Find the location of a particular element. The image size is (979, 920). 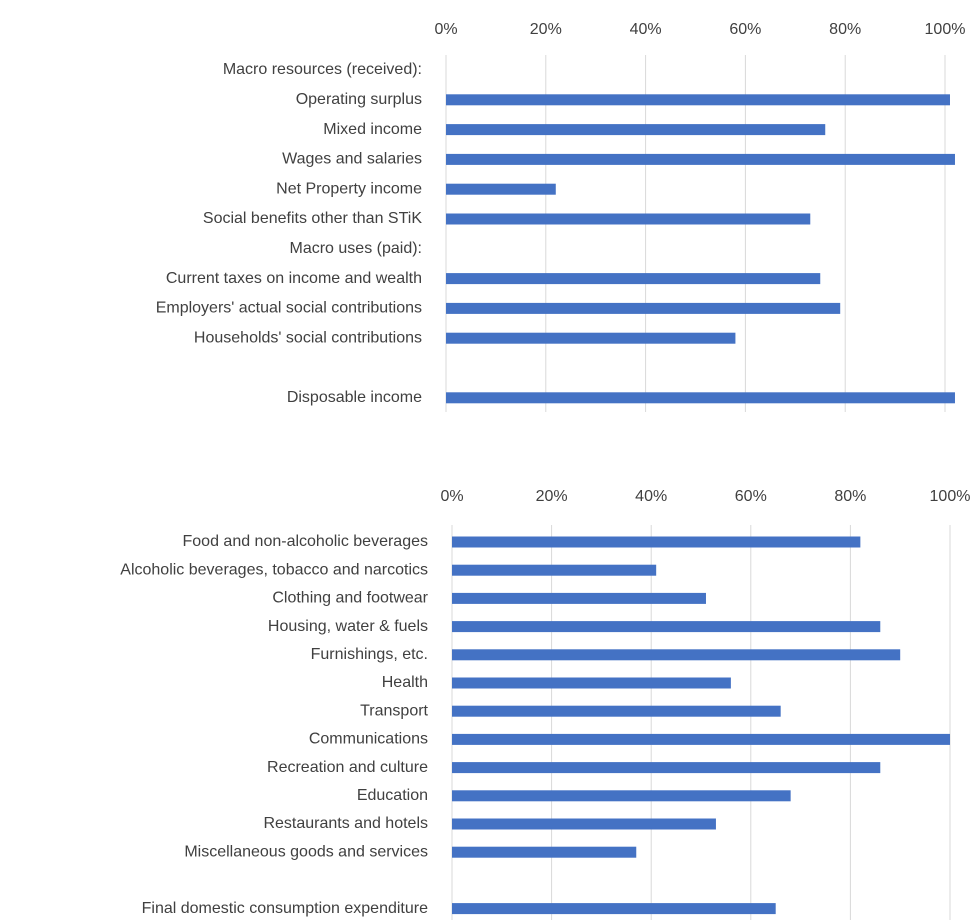

category-label: Current taxes on income and wealth is located at coordinates (294, 278).